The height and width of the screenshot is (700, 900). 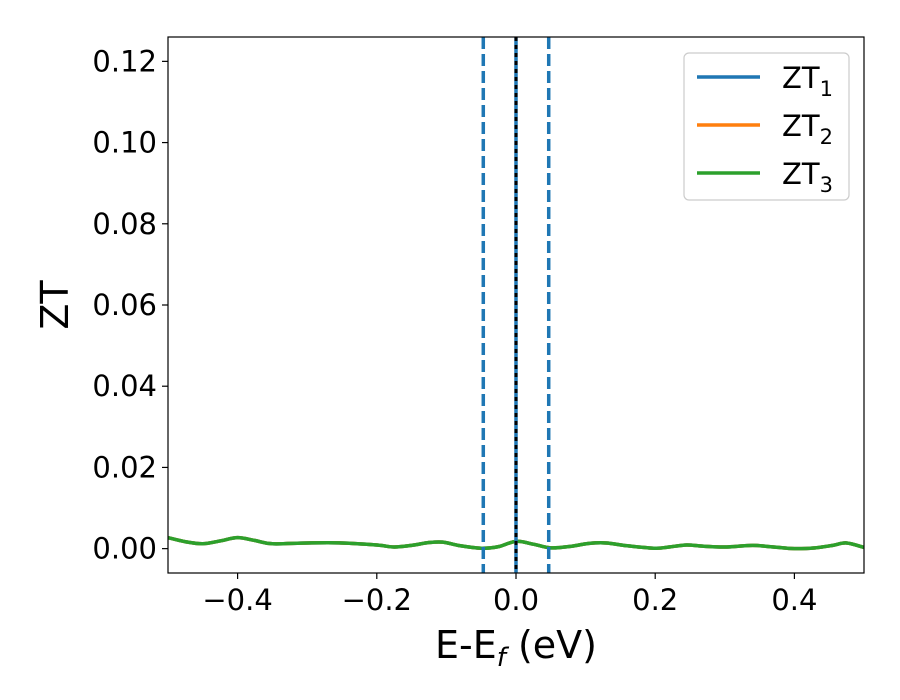 What do you see at coordinates (124, 467) in the screenshot?
I see `y-tick-label: 0.02` at bounding box center [124, 467].